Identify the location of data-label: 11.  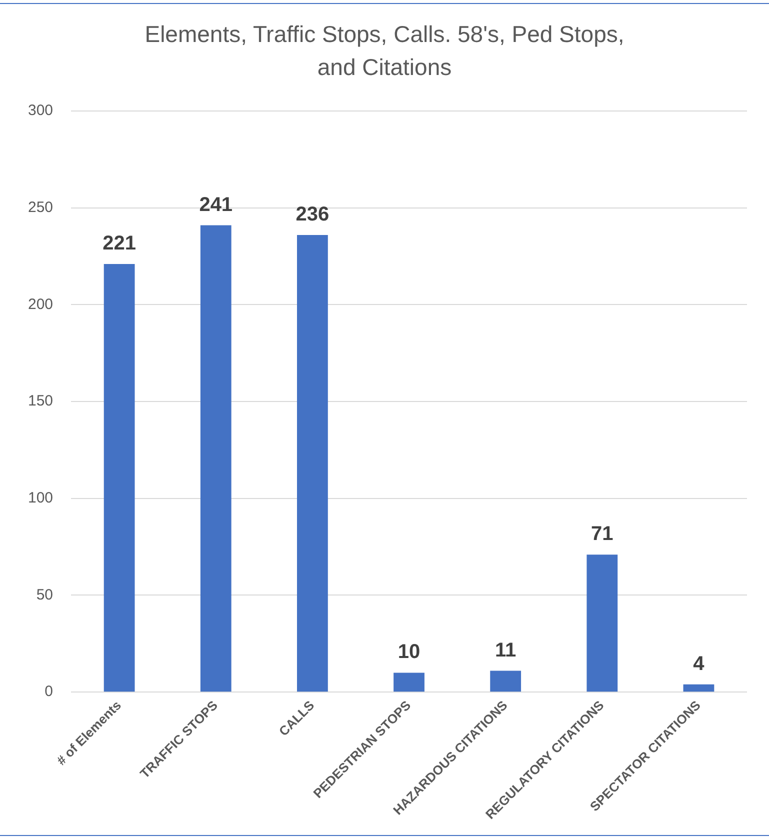
(505, 650).